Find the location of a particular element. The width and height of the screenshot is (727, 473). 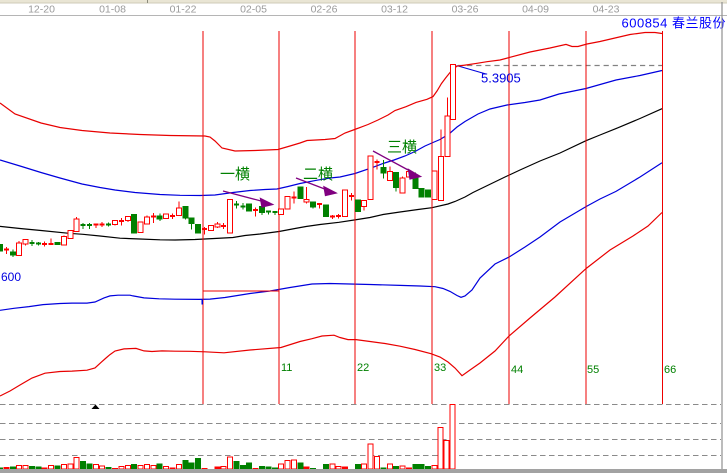

svg-text: 01-08 is located at coordinates (112, 10).